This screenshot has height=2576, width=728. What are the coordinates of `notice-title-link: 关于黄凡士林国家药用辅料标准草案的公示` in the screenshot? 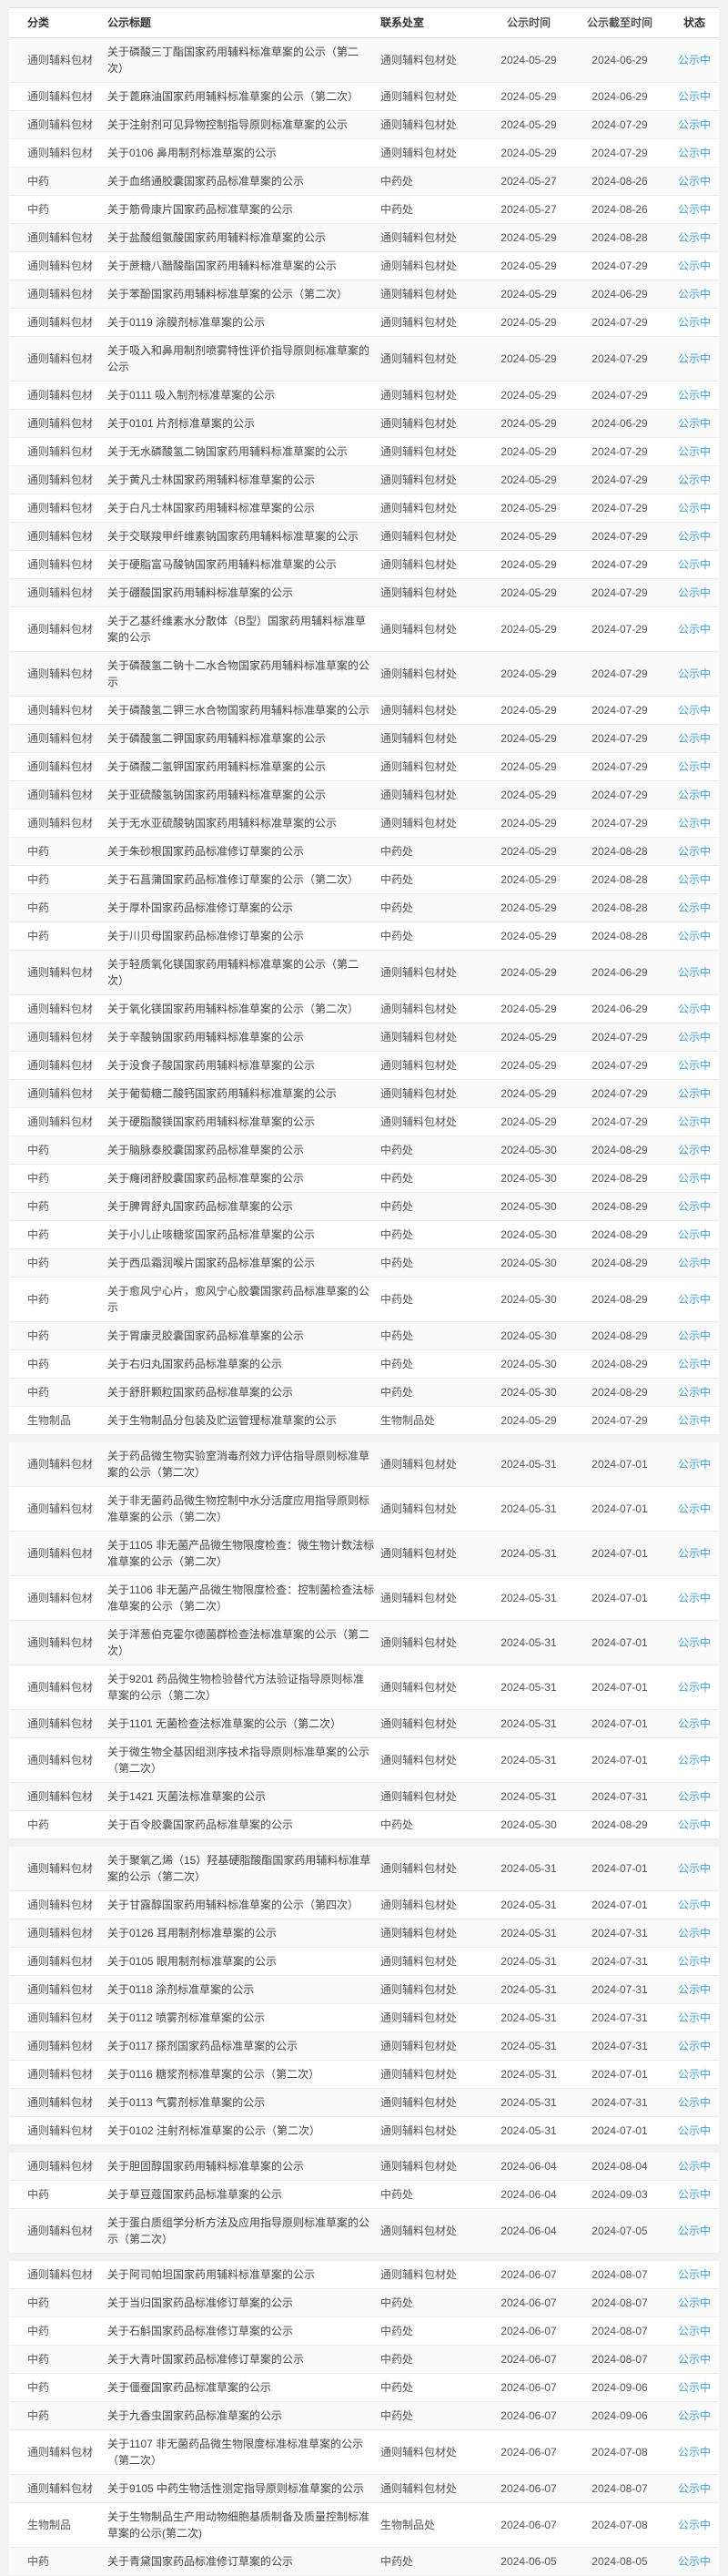 It's located at (211, 479).